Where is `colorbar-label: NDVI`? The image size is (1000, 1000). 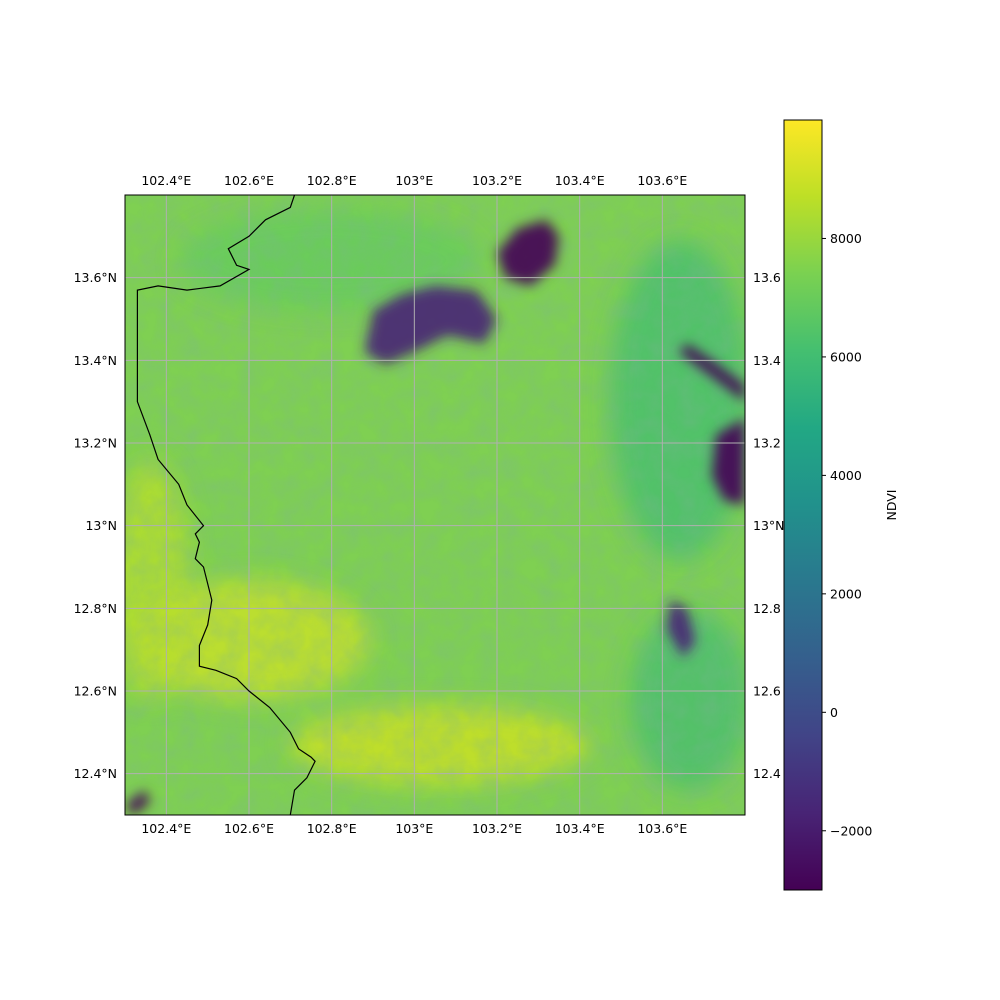
colorbar-label: NDVI is located at coordinates (891, 505).